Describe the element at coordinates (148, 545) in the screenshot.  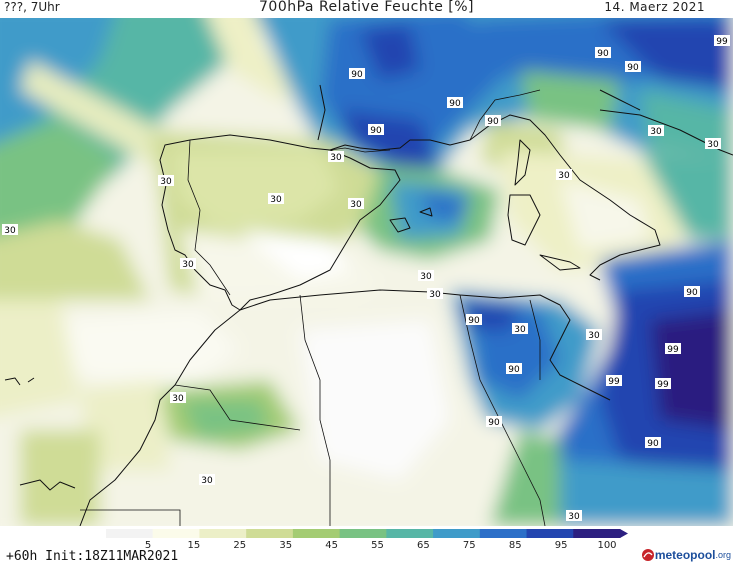
I see `legend-tick-label: 5` at that location.